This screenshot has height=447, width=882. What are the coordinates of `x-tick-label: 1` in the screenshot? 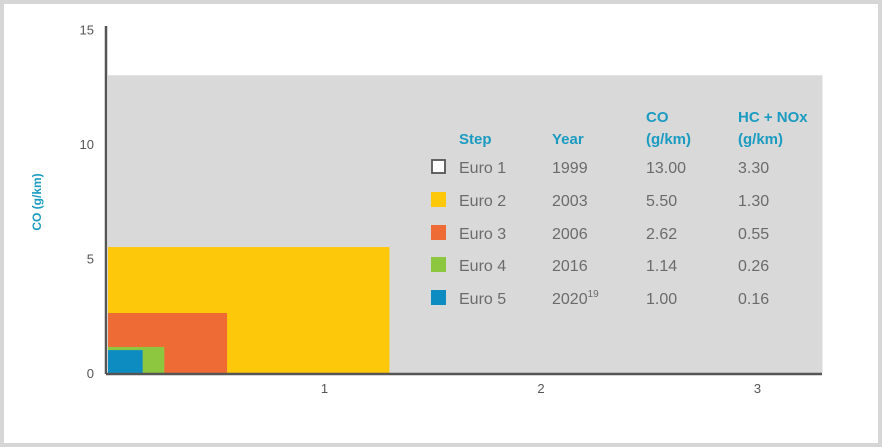 It's located at (324, 388).